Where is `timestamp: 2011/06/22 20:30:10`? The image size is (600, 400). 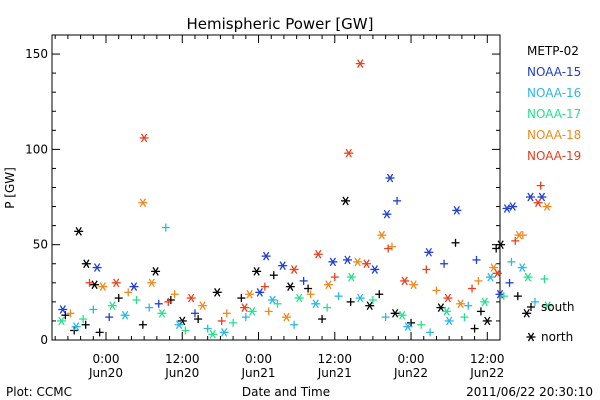 timestamp: 2011/06/22 20:30:10 is located at coordinates (529, 392).